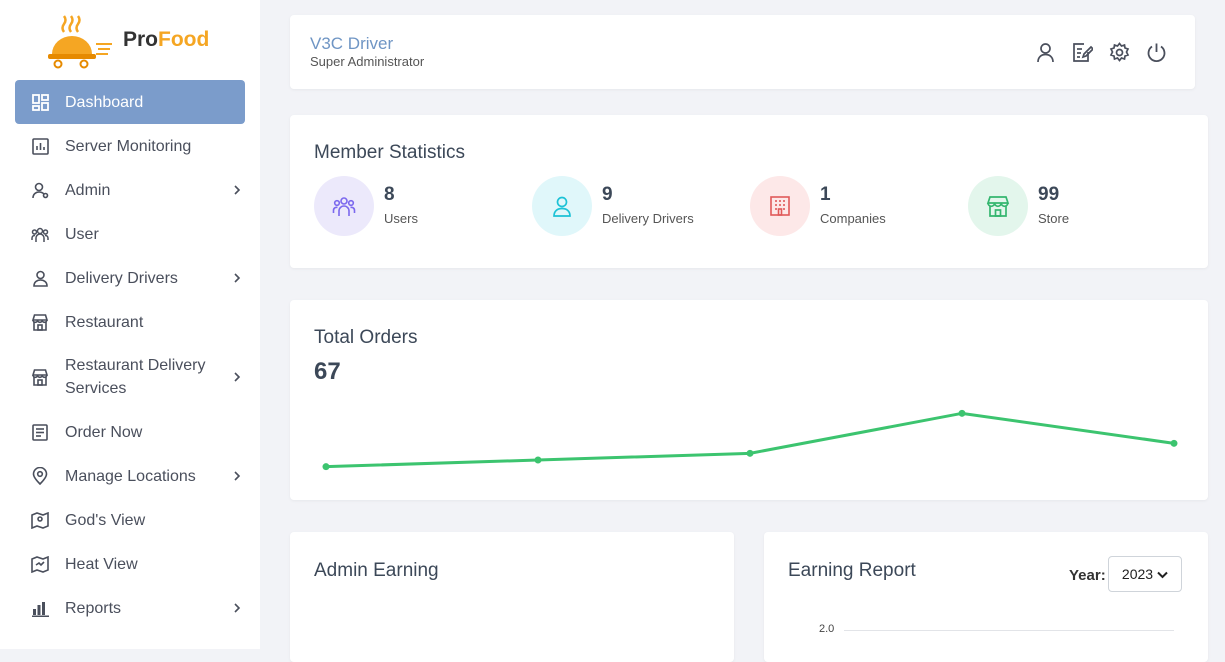 The width and height of the screenshot is (1225, 662). I want to click on admin-earning-card: Admin Earning, so click(512, 597).